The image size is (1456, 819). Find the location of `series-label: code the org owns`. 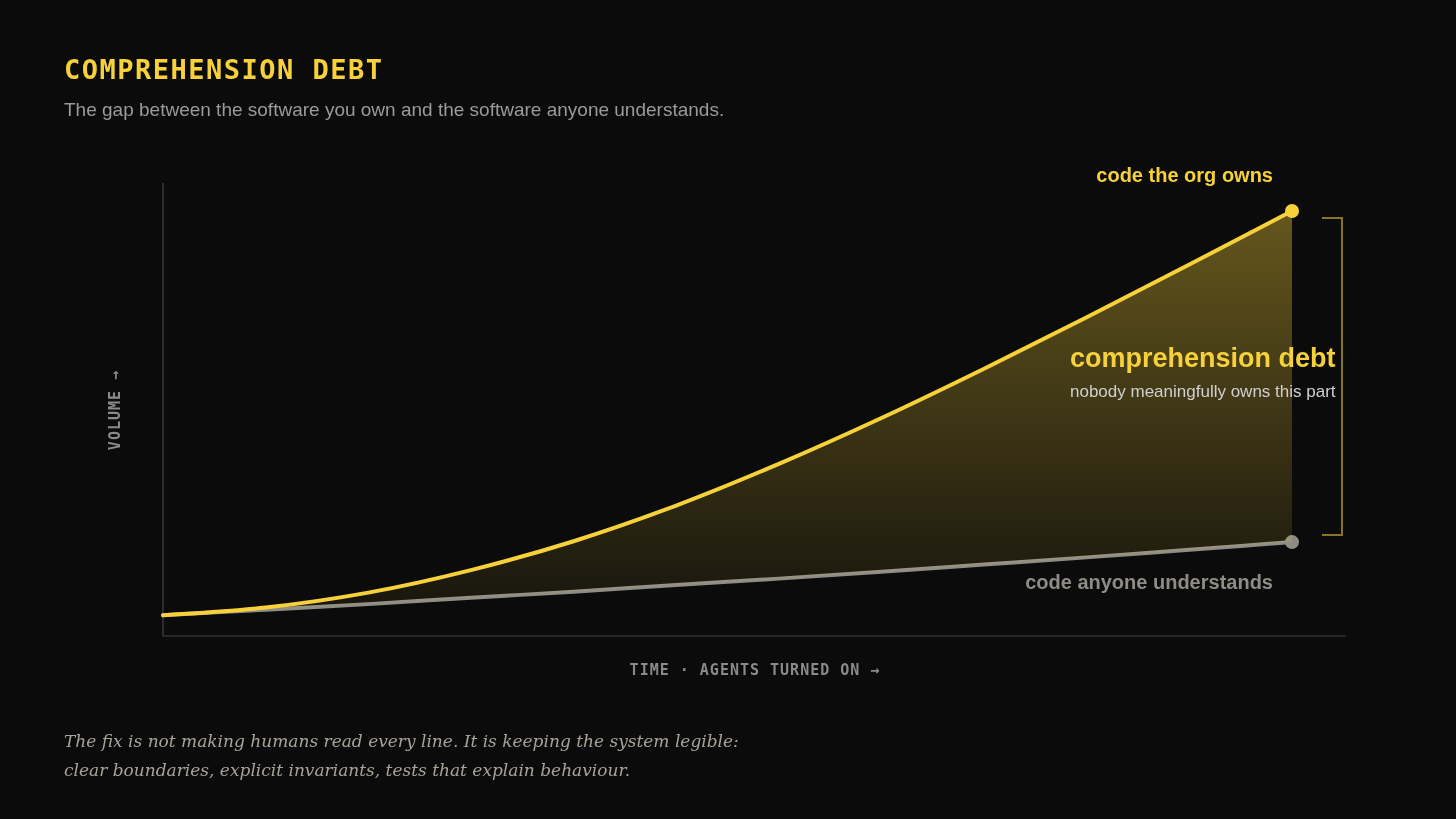

series-label: code the org owns is located at coordinates (1184, 175).